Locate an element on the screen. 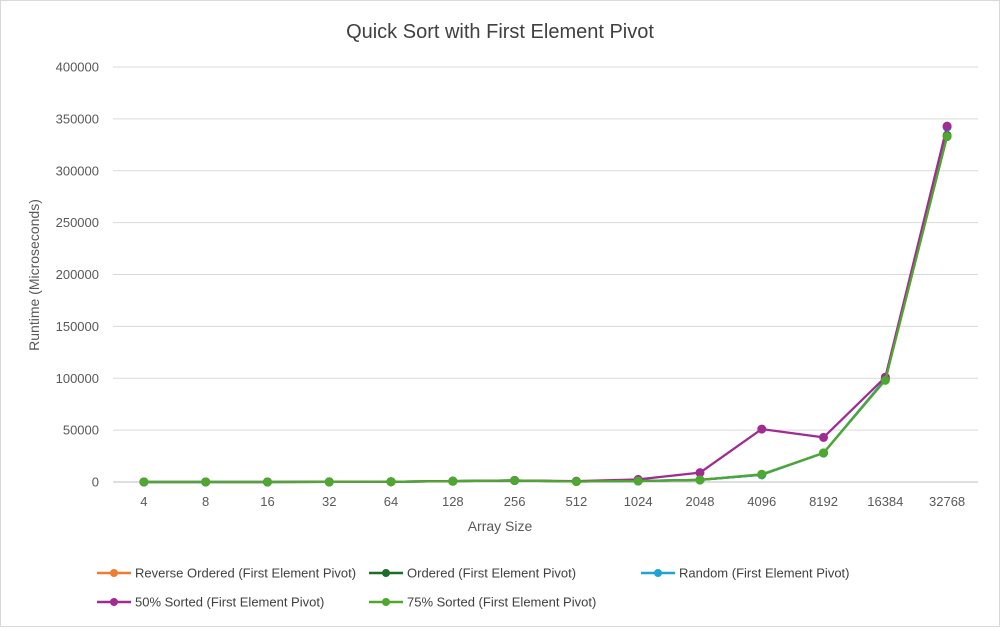  legend-label: Reverse Ordered (First Element Pivot) is located at coordinates (245, 573).